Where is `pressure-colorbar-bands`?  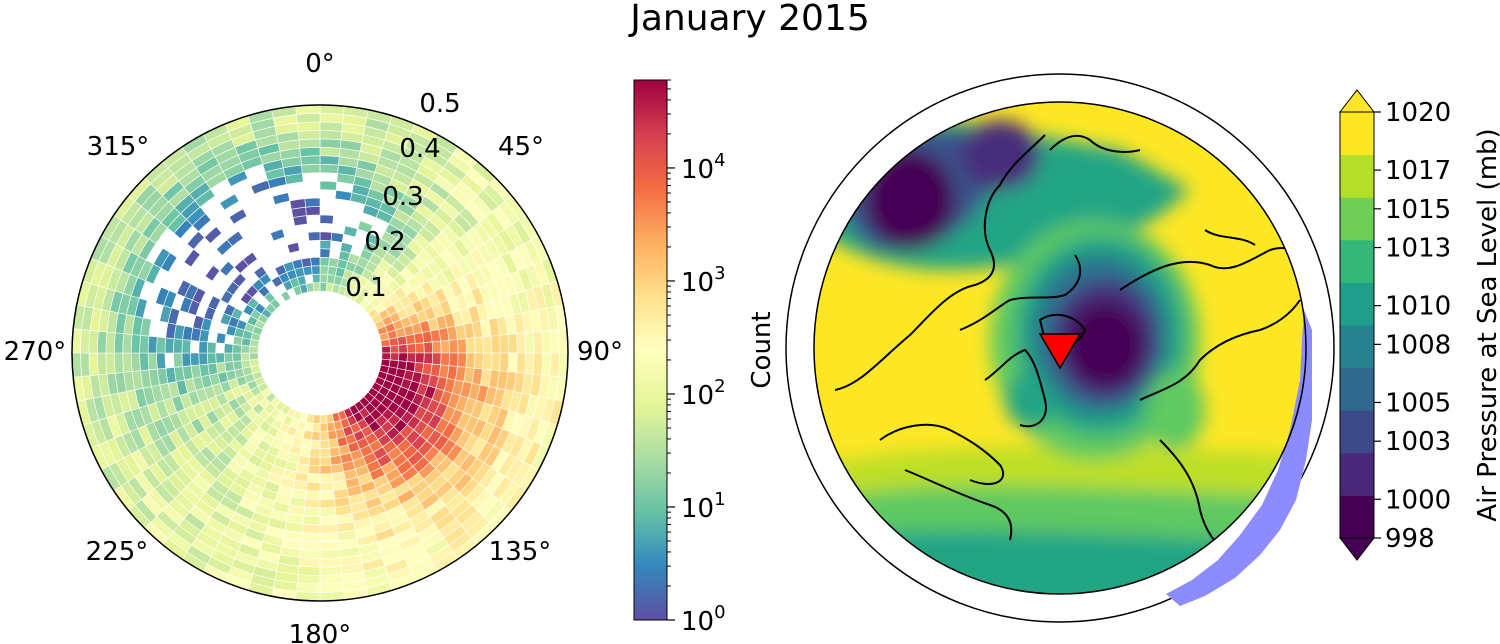 pressure-colorbar-bands is located at coordinates (1357, 325).